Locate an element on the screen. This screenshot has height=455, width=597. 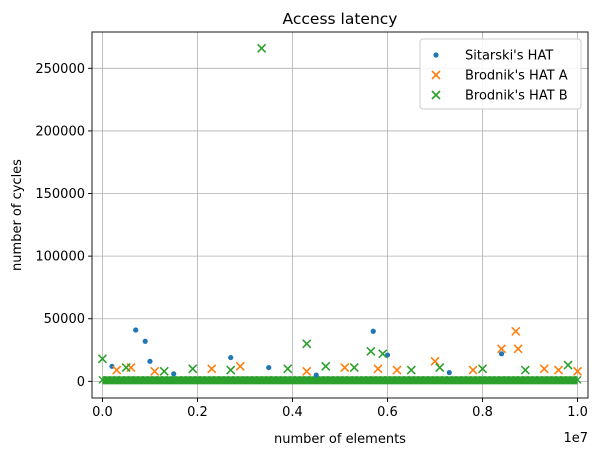
x-axis-ticks: 0.0 0.2 0.4 0.6 0.8 1.0 is located at coordinates (340, 409).